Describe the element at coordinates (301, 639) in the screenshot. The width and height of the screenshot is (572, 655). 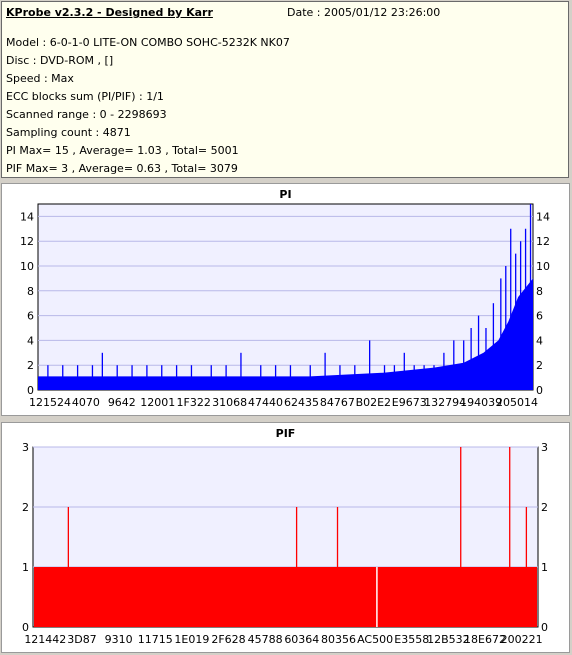
I see `pif-xtick-label: 60364` at that location.